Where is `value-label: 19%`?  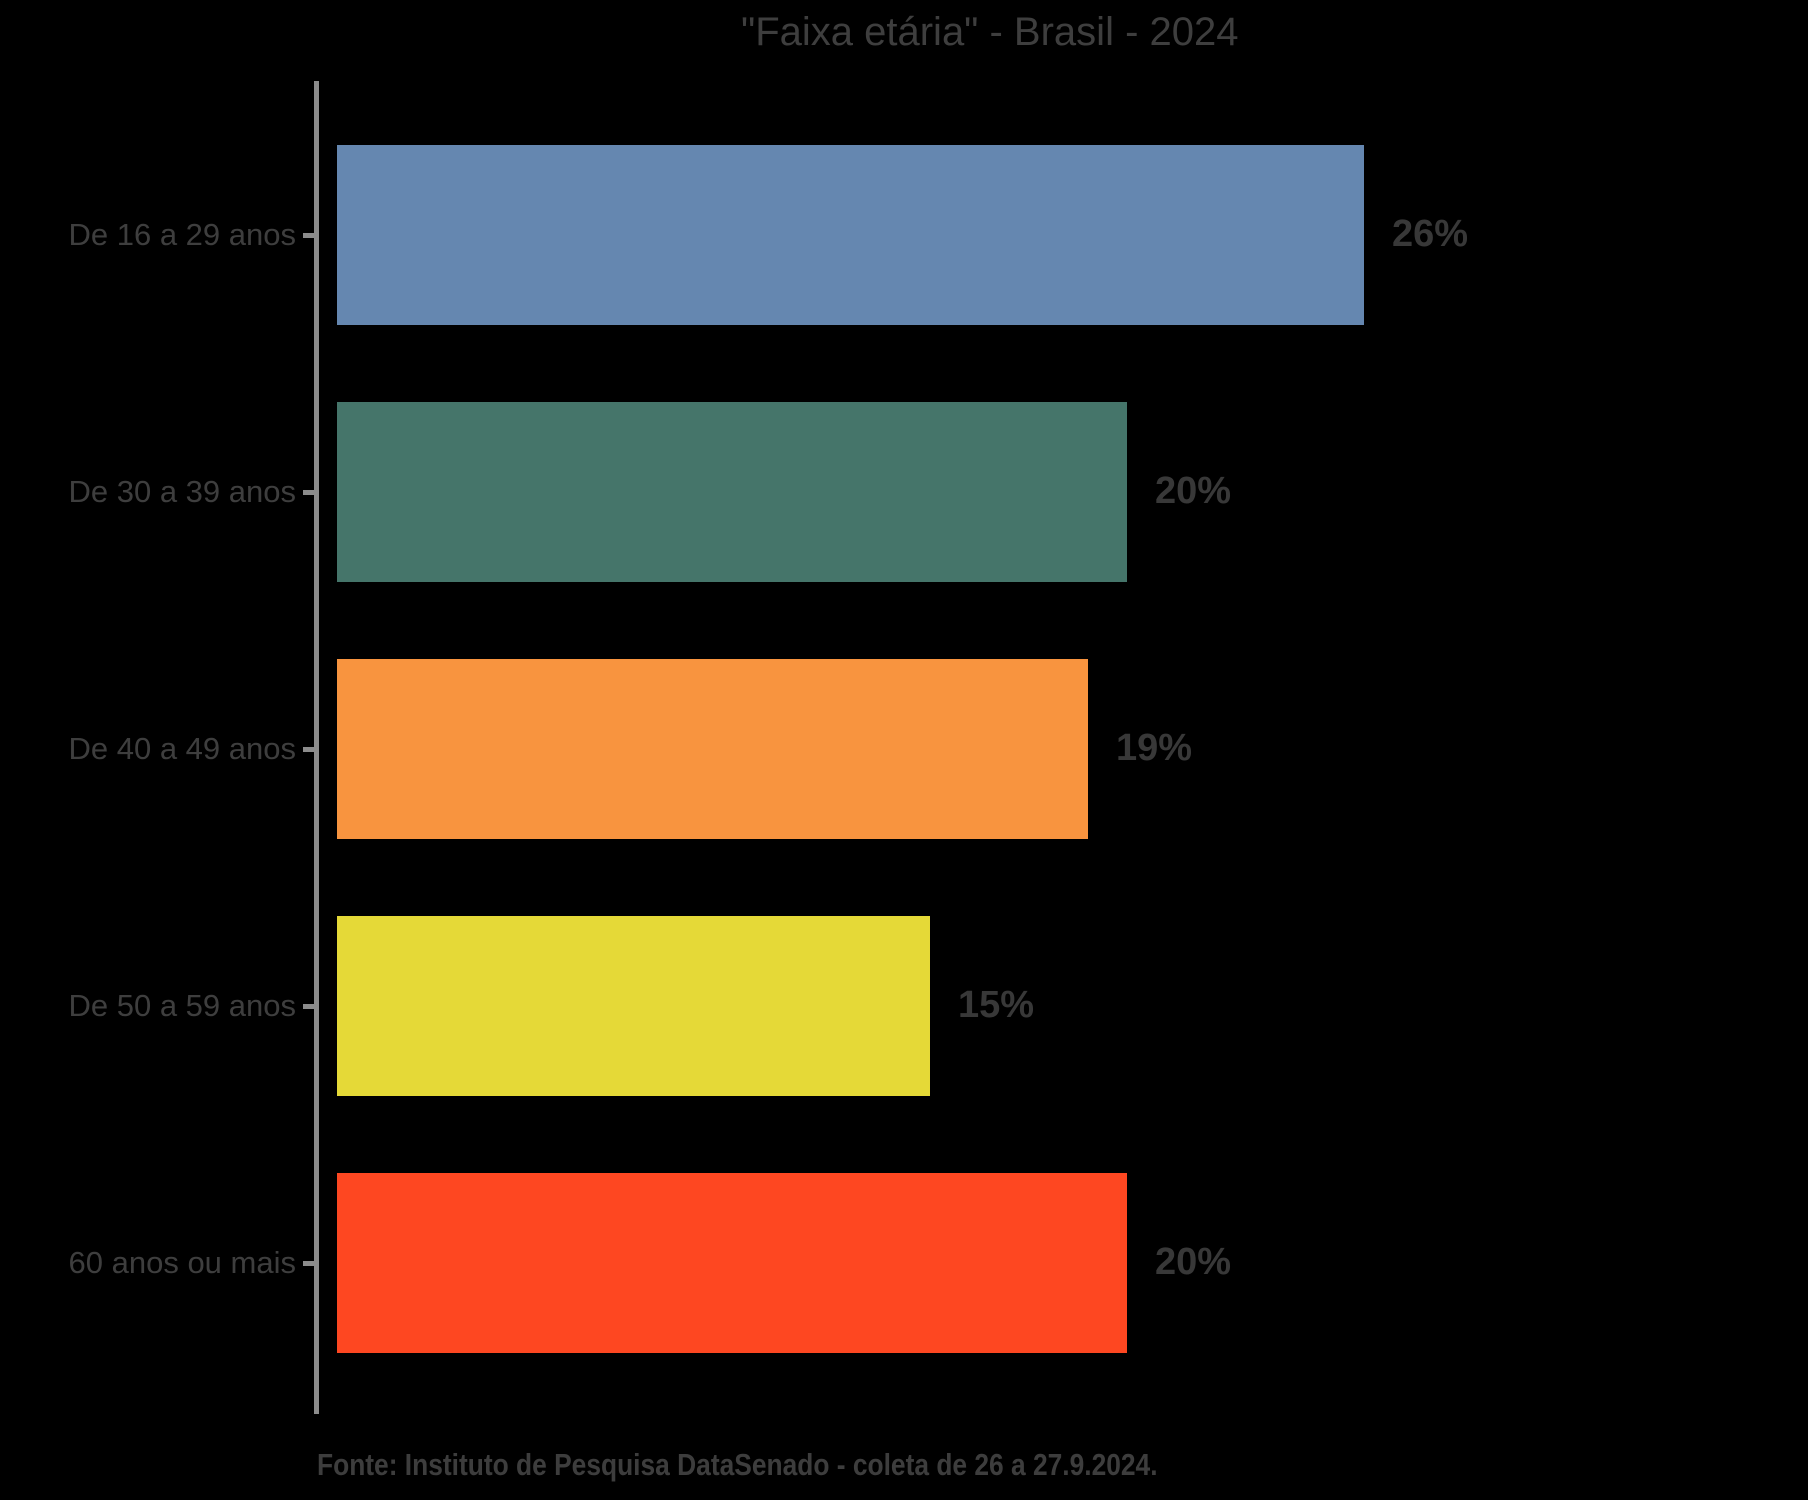
value-label: 19% is located at coordinates (1154, 748).